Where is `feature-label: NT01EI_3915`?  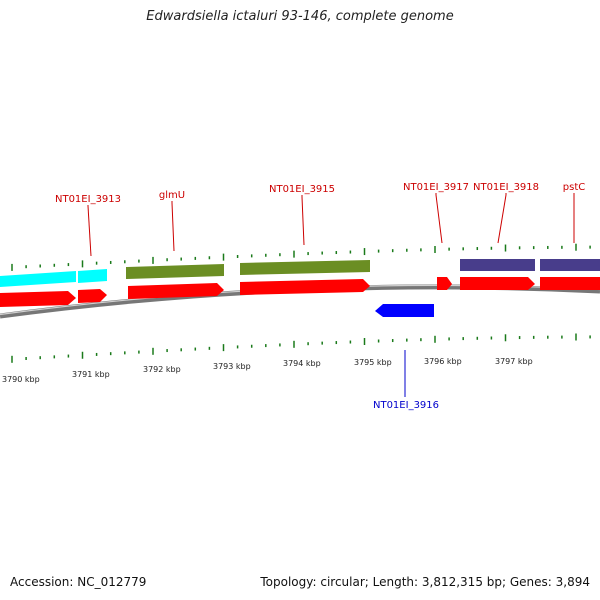 feature-label: NT01EI_3915 is located at coordinates (302, 189).